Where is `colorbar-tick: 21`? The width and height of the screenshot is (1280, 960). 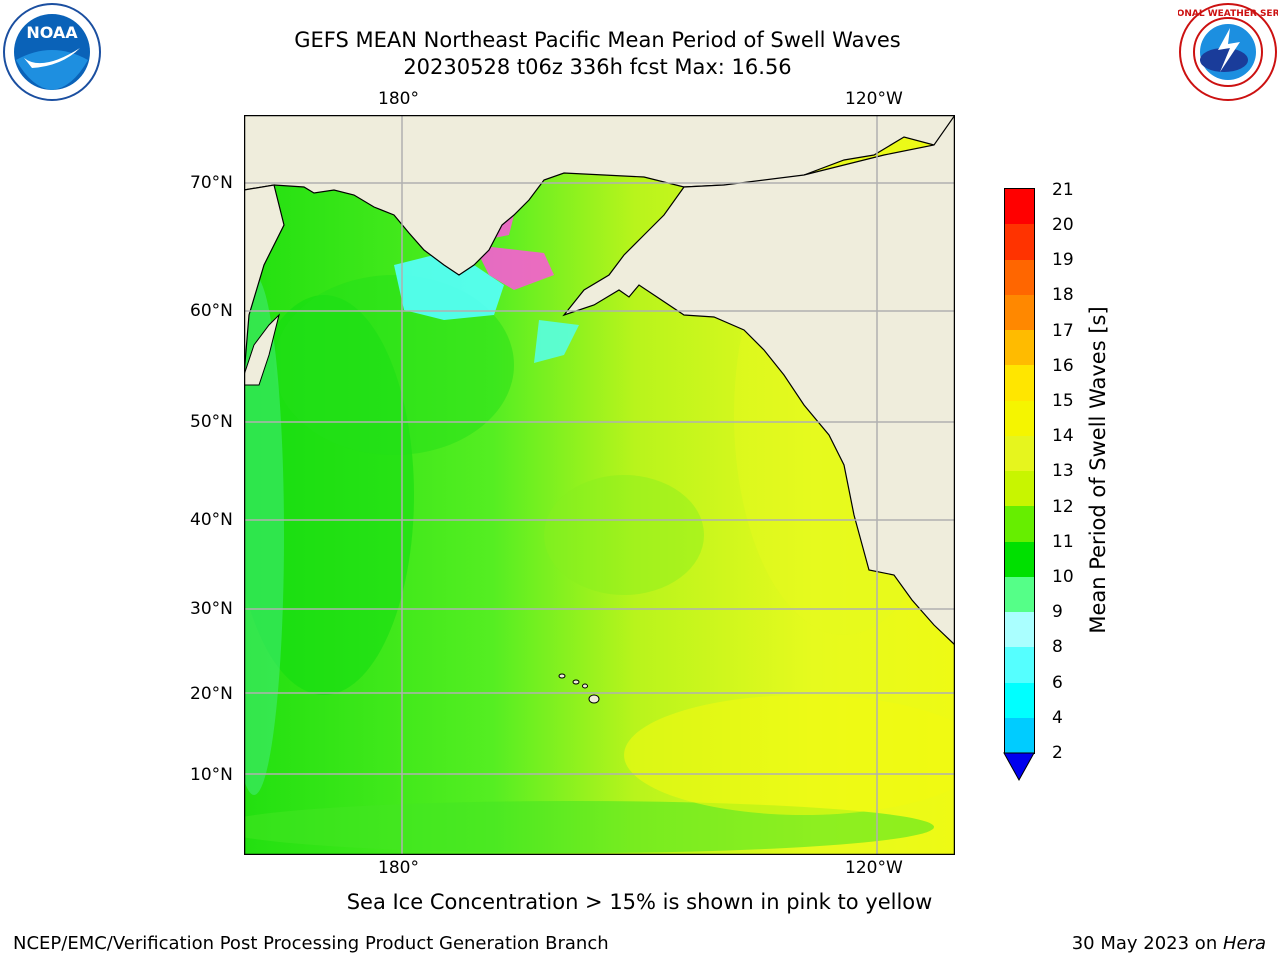 colorbar-tick: 21 is located at coordinates (1063, 190).